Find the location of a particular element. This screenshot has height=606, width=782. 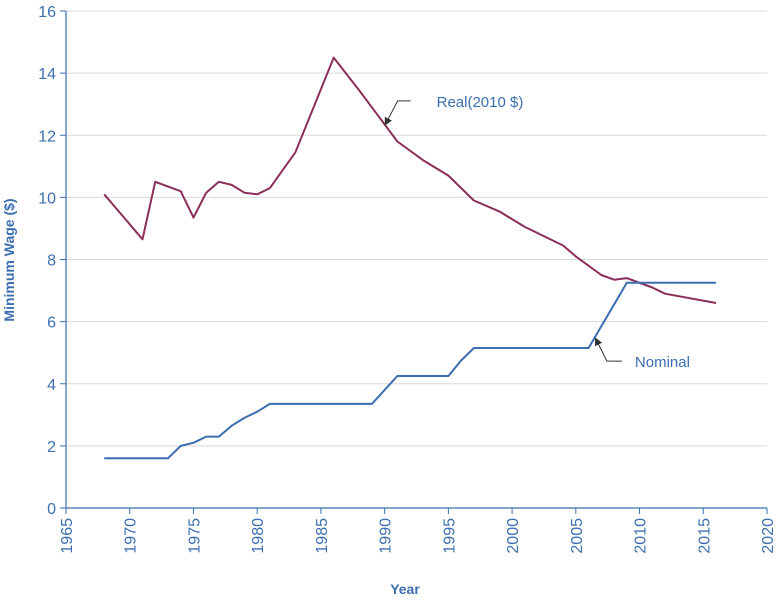

x-tick-label: 1970 is located at coordinates (131, 536).